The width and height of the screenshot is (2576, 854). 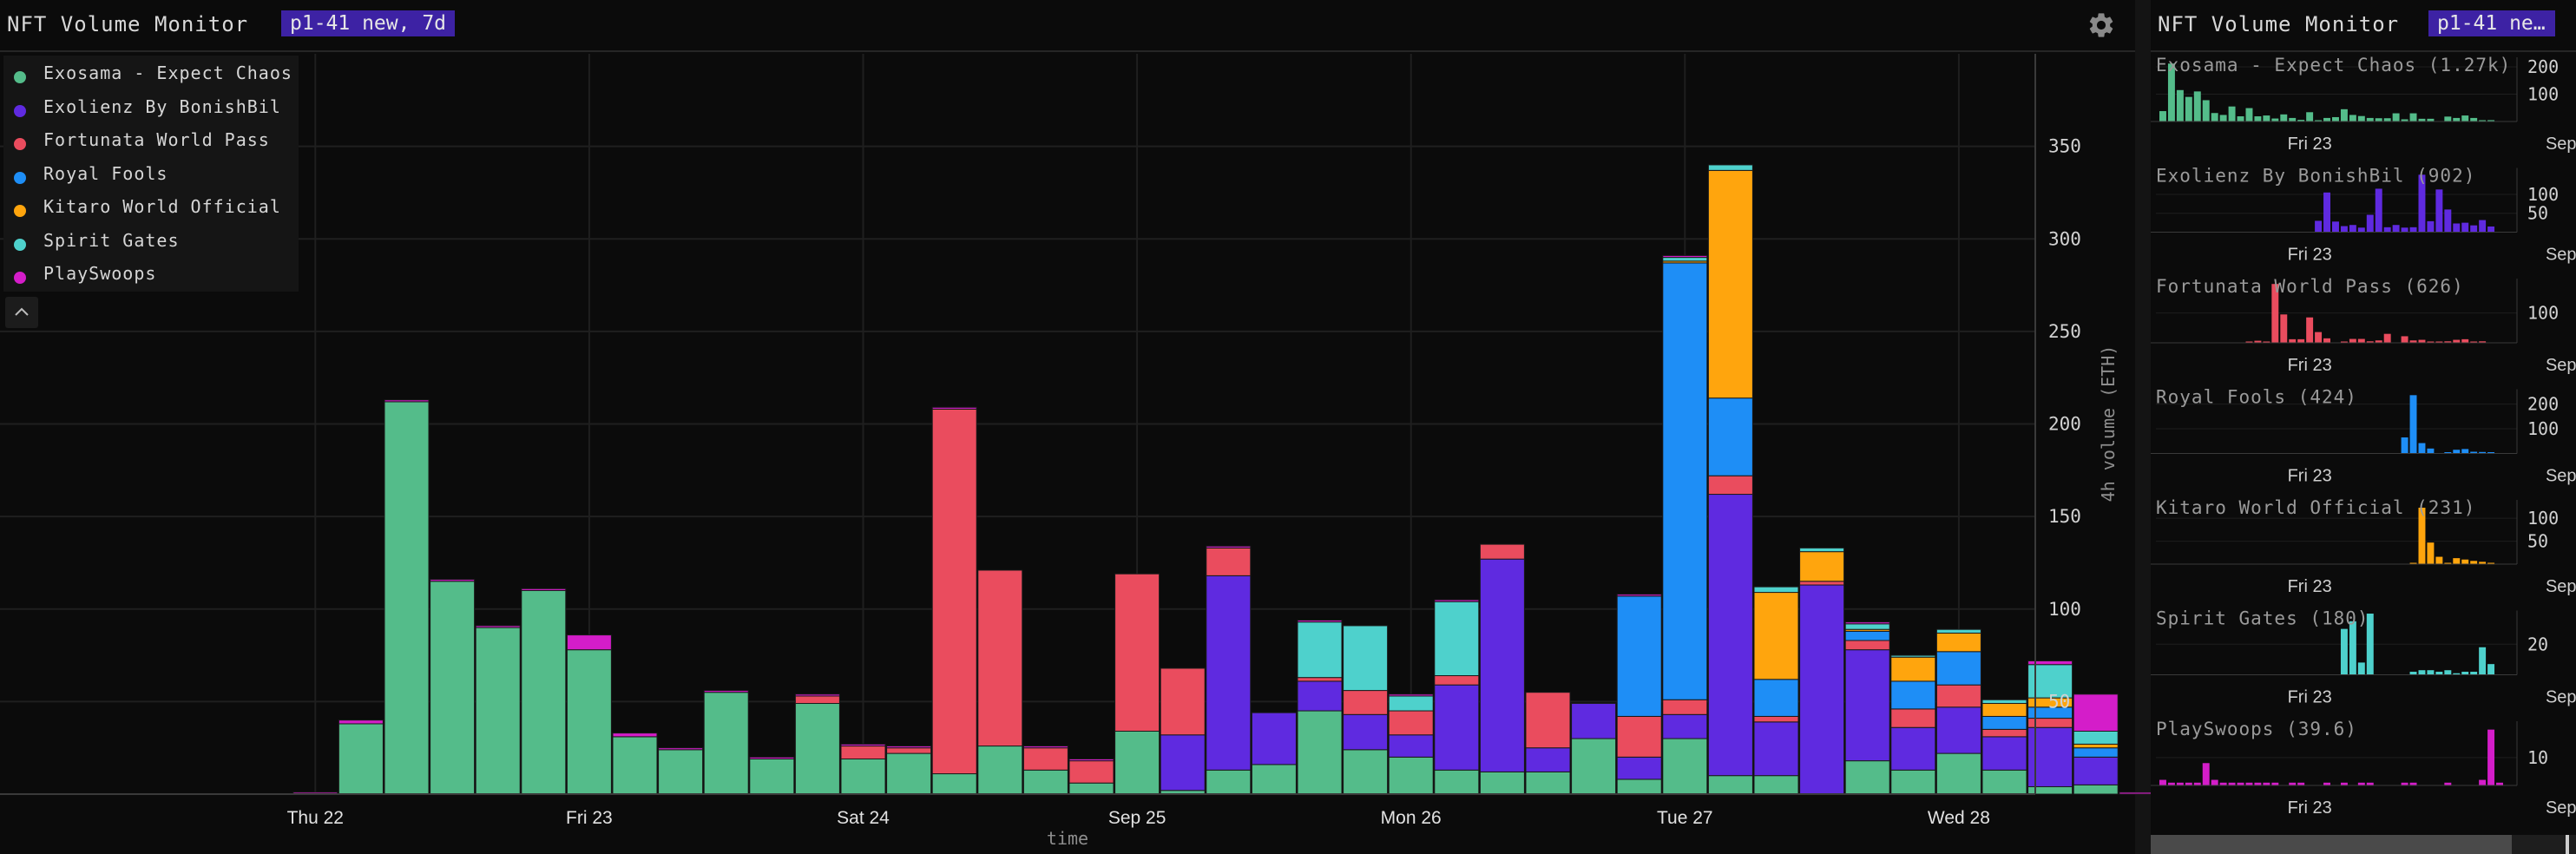 What do you see at coordinates (2544, 844) in the screenshot?
I see `side-scrollbar-track` at bounding box center [2544, 844].